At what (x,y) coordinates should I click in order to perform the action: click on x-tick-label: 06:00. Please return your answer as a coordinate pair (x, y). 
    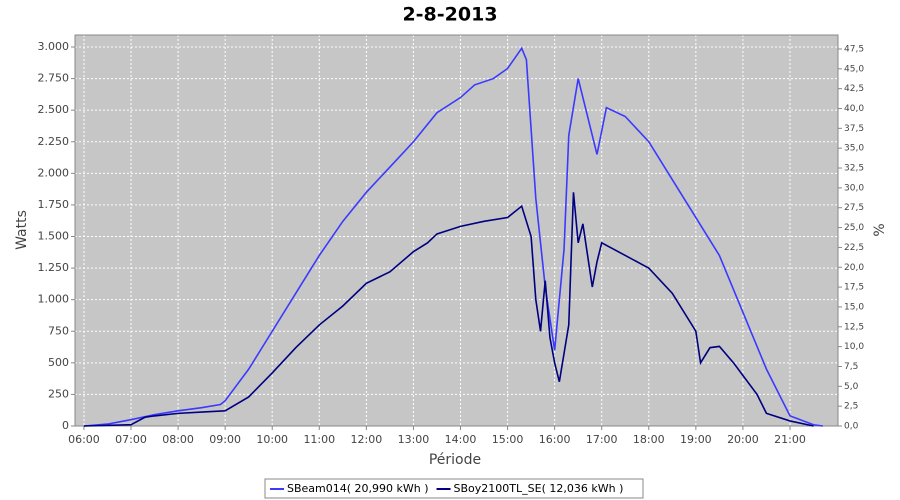
    Looking at the image, I should click on (84, 439).